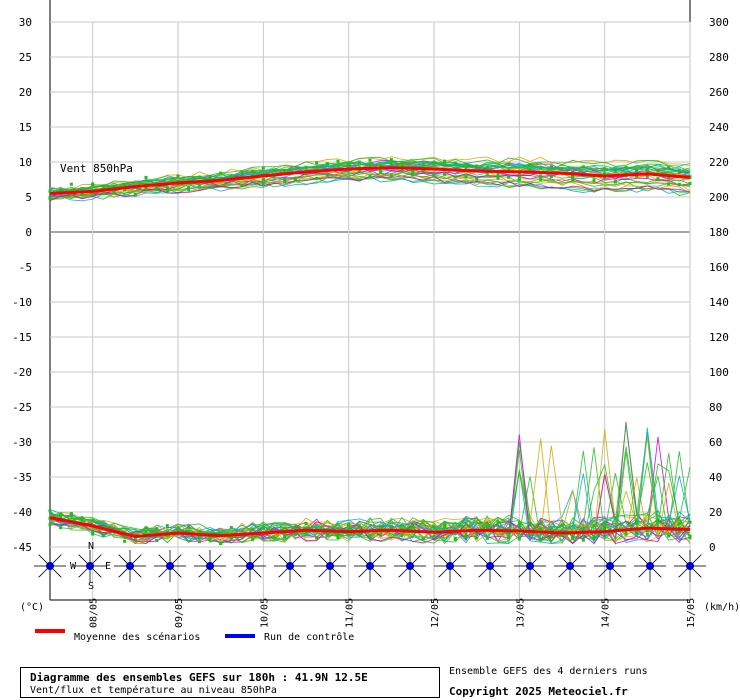  I want to click on legend-control-swatch, so click(240, 636).